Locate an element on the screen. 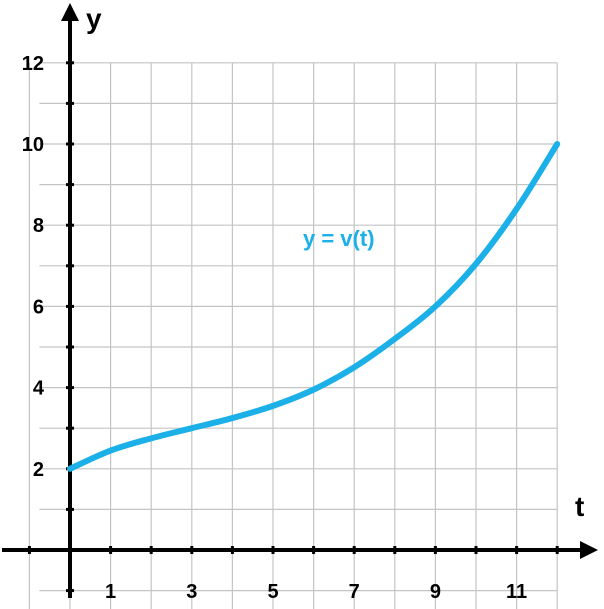 The image size is (604, 609). y-tick-label: 8 is located at coordinates (38, 226).